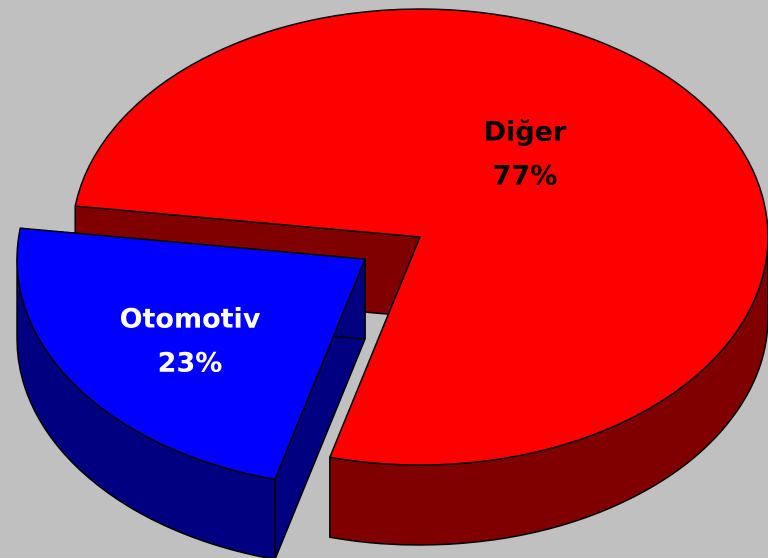 The height and width of the screenshot is (558, 768). Describe the element at coordinates (525, 132) in the screenshot. I see `slice-label: Diğer` at that location.